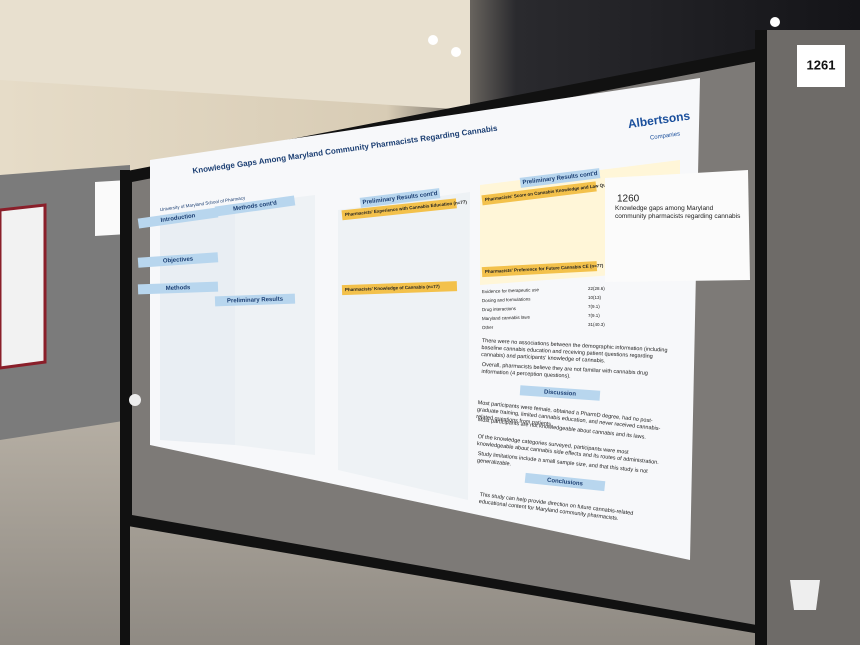  Describe the element at coordinates (596, 324) in the screenshot. I see `ce-value: 31(40.3)` at that location.